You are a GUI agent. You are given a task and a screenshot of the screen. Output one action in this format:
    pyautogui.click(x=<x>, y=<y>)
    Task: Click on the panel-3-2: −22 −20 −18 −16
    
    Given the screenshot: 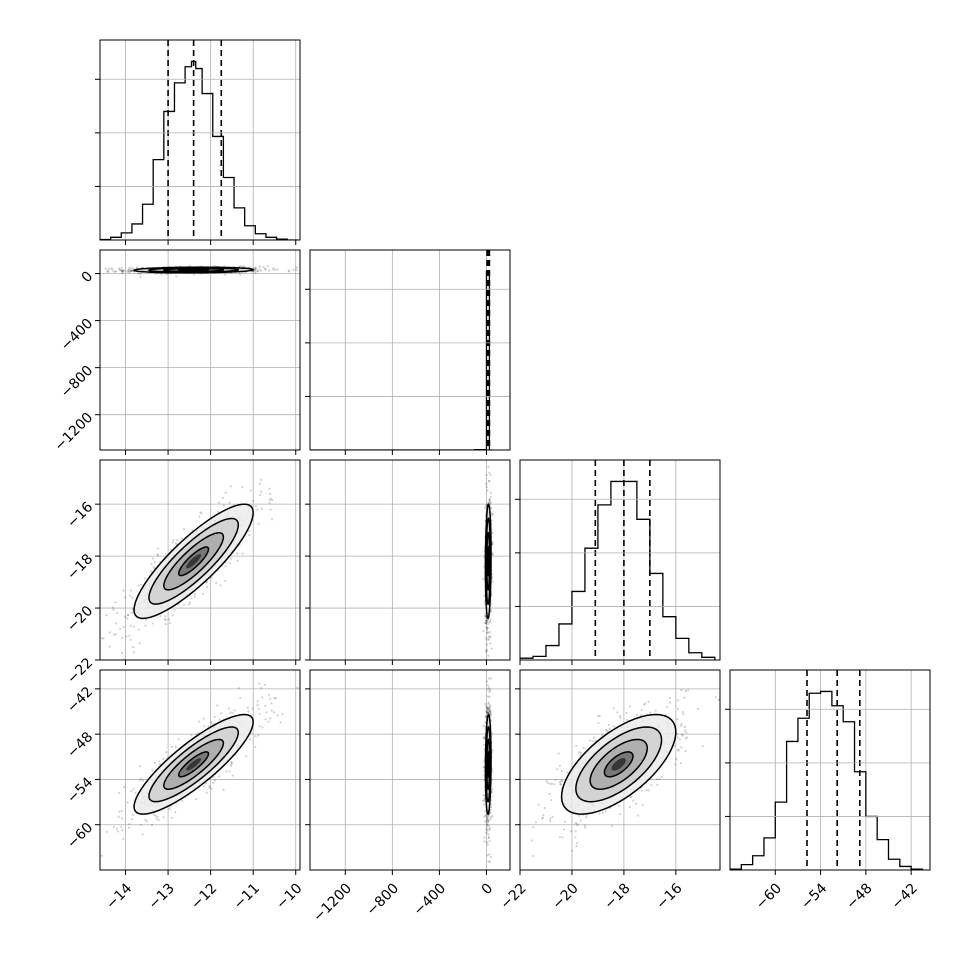 What is the action you would take?
    pyautogui.click(x=609, y=791)
    